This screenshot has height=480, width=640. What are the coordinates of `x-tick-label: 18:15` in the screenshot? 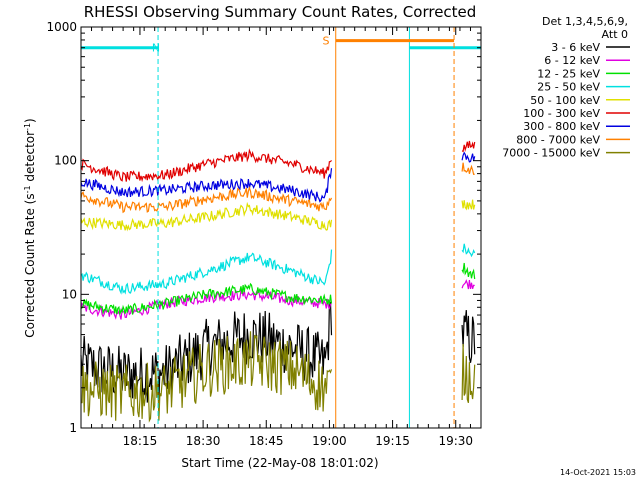 It's located at (140, 441).